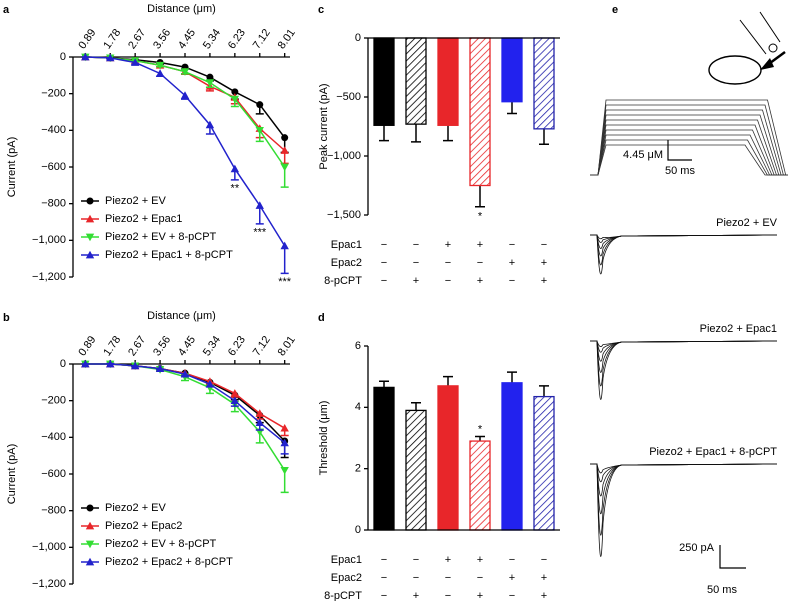  I want to click on legend-label: Piezo2 + EV + 8-pCPT, so click(161, 544).